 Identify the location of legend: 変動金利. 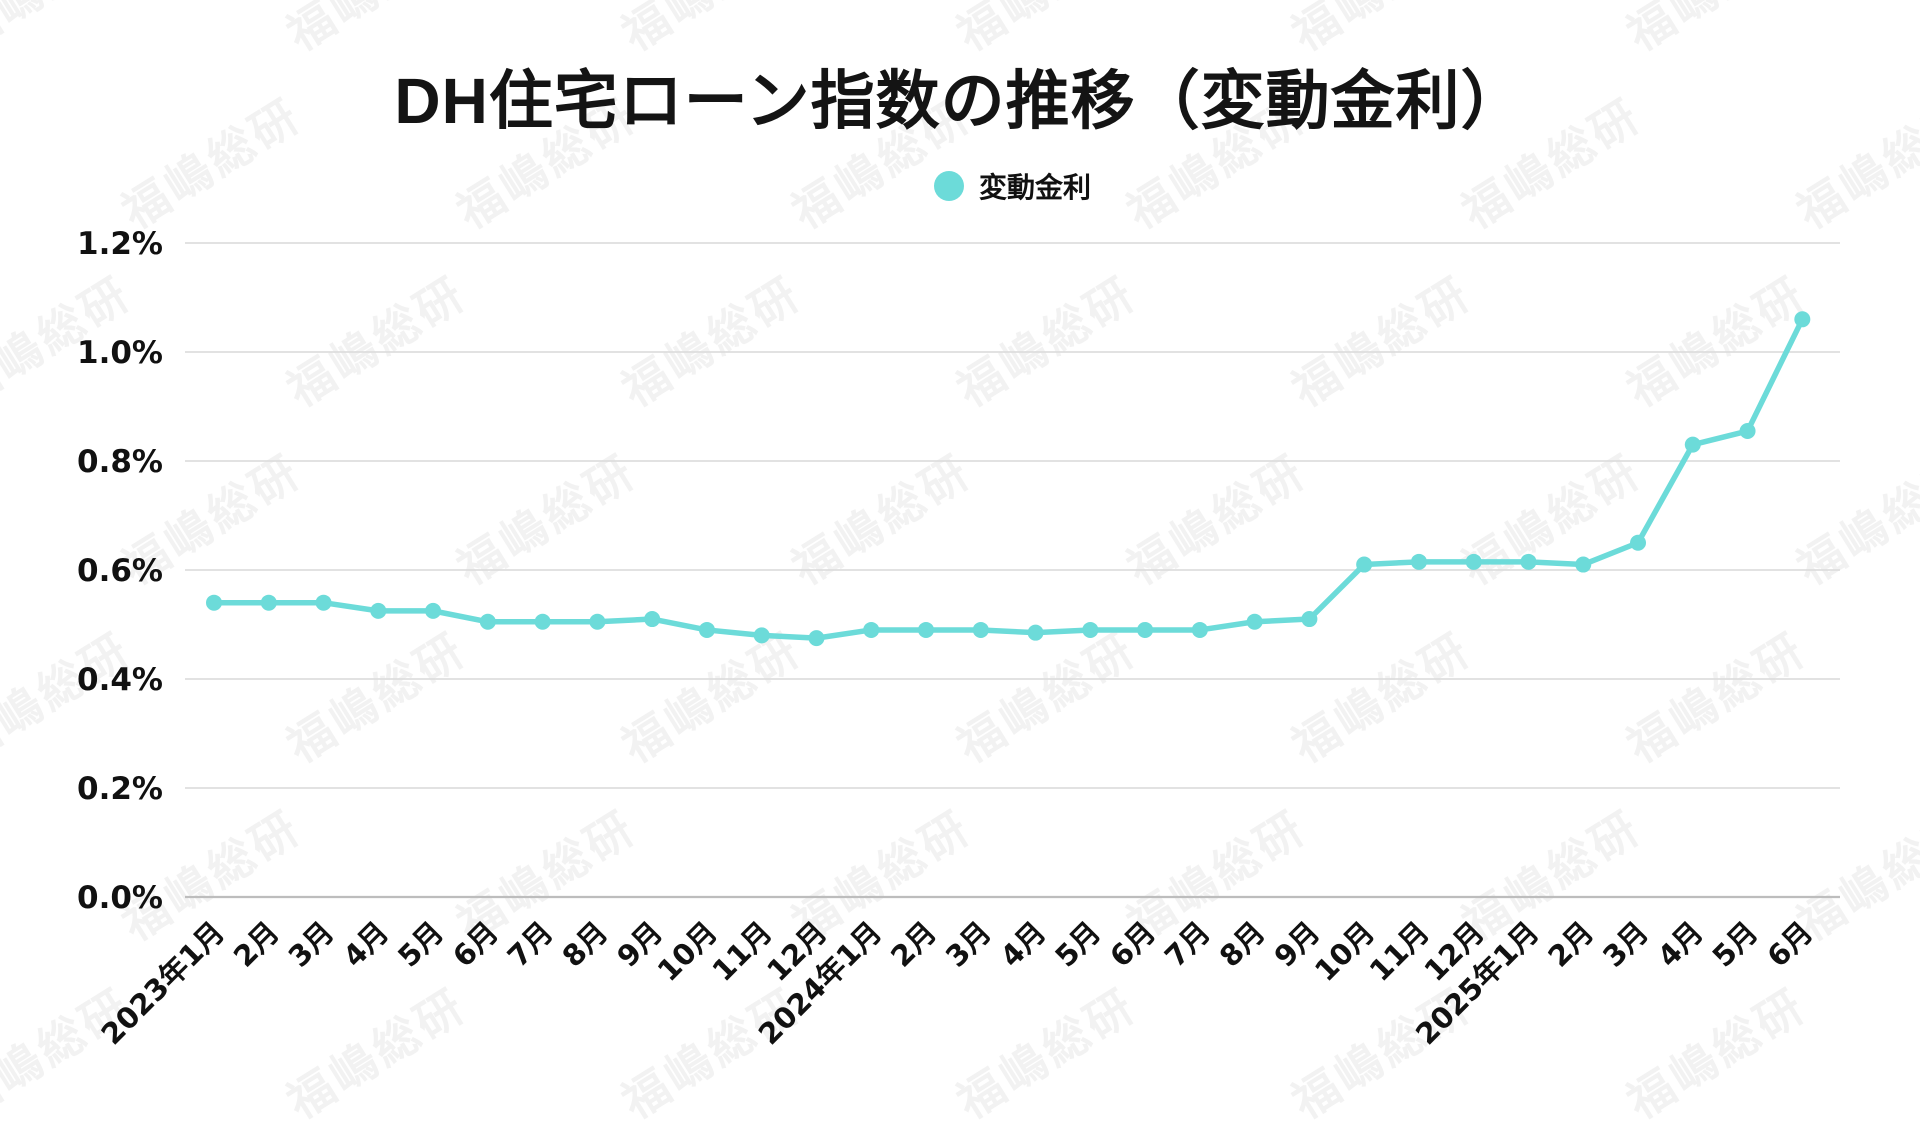
(1012, 186).